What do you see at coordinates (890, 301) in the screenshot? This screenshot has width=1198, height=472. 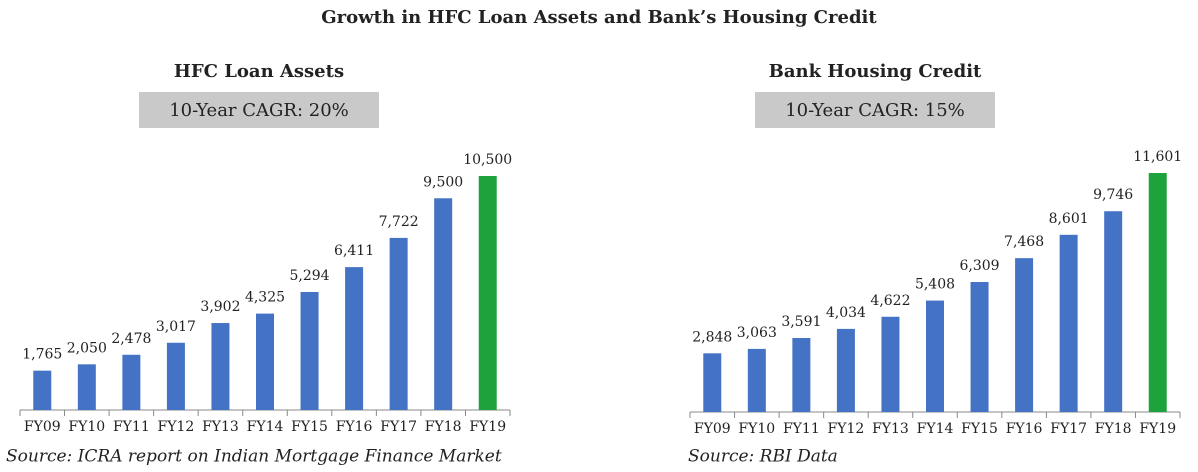 I see `value-label: 4,622` at bounding box center [890, 301].